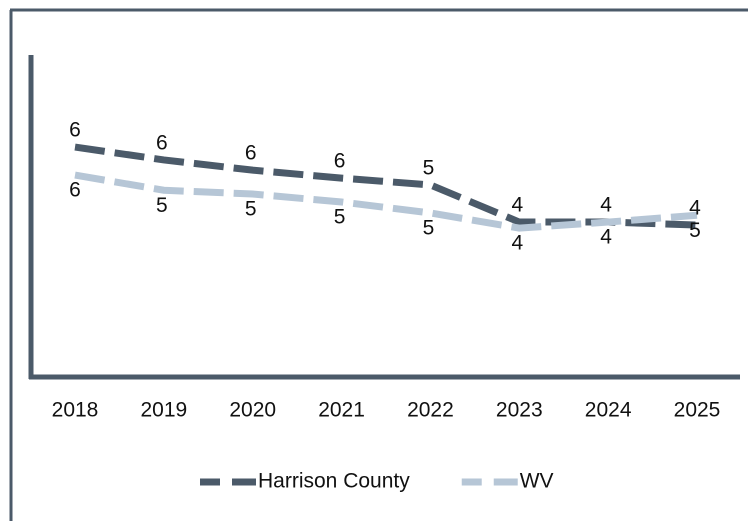  What do you see at coordinates (519, 410) in the screenshot?
I see `x-tick-label: 2023` at bounding box center [519, 410].